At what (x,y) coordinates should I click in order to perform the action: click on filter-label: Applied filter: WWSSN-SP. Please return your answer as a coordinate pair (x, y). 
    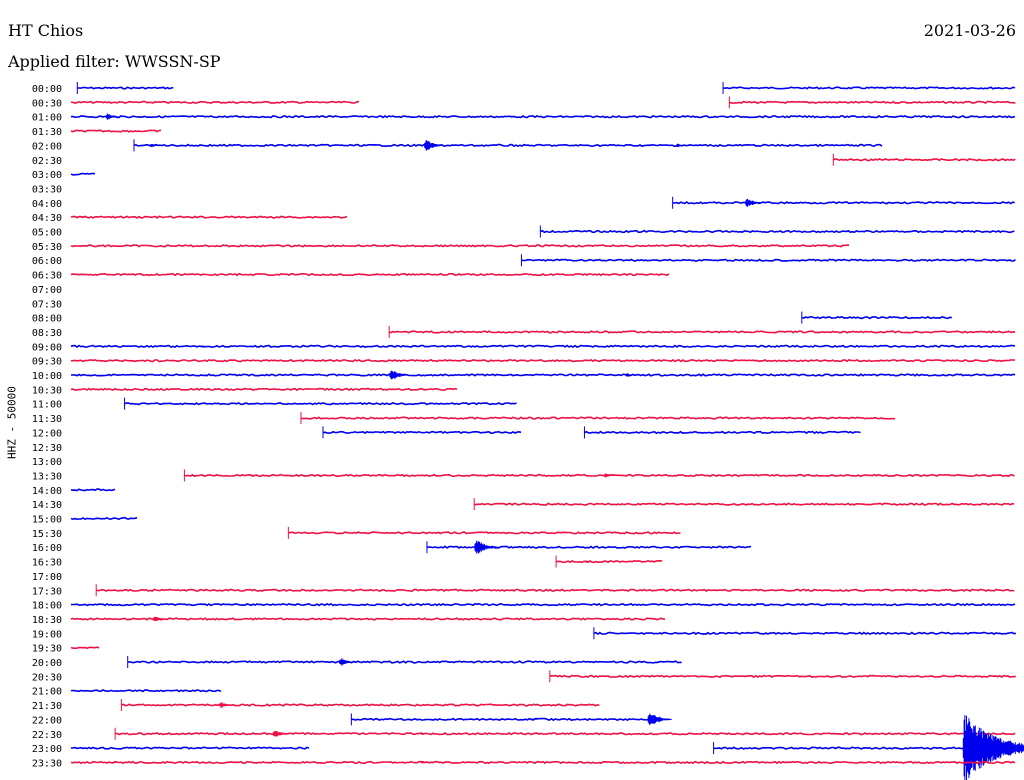
    Looking at the image, I should click on (114, 61).